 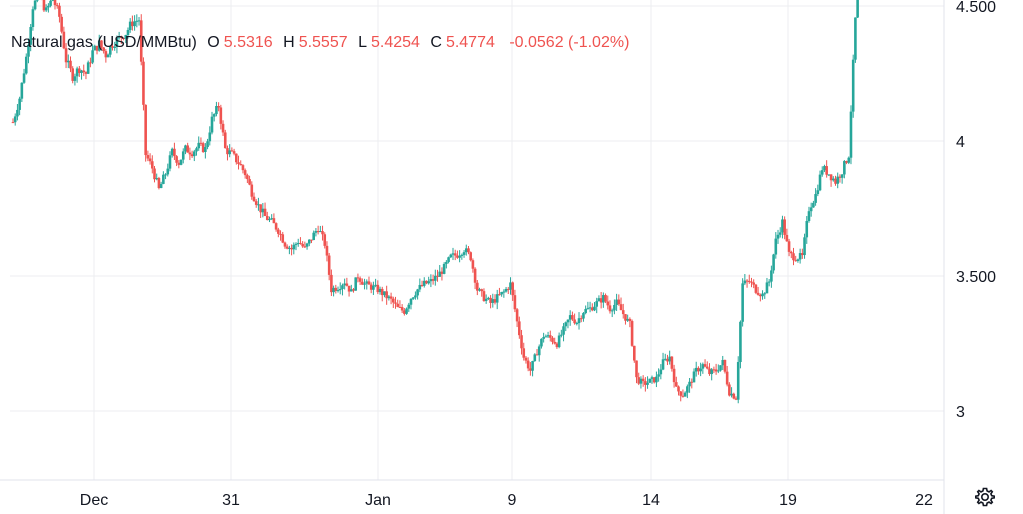 What do you see at coordinates (289, 42) in the screenshot?
I see `legend-high-label: H` at bounding box center [289, 42].